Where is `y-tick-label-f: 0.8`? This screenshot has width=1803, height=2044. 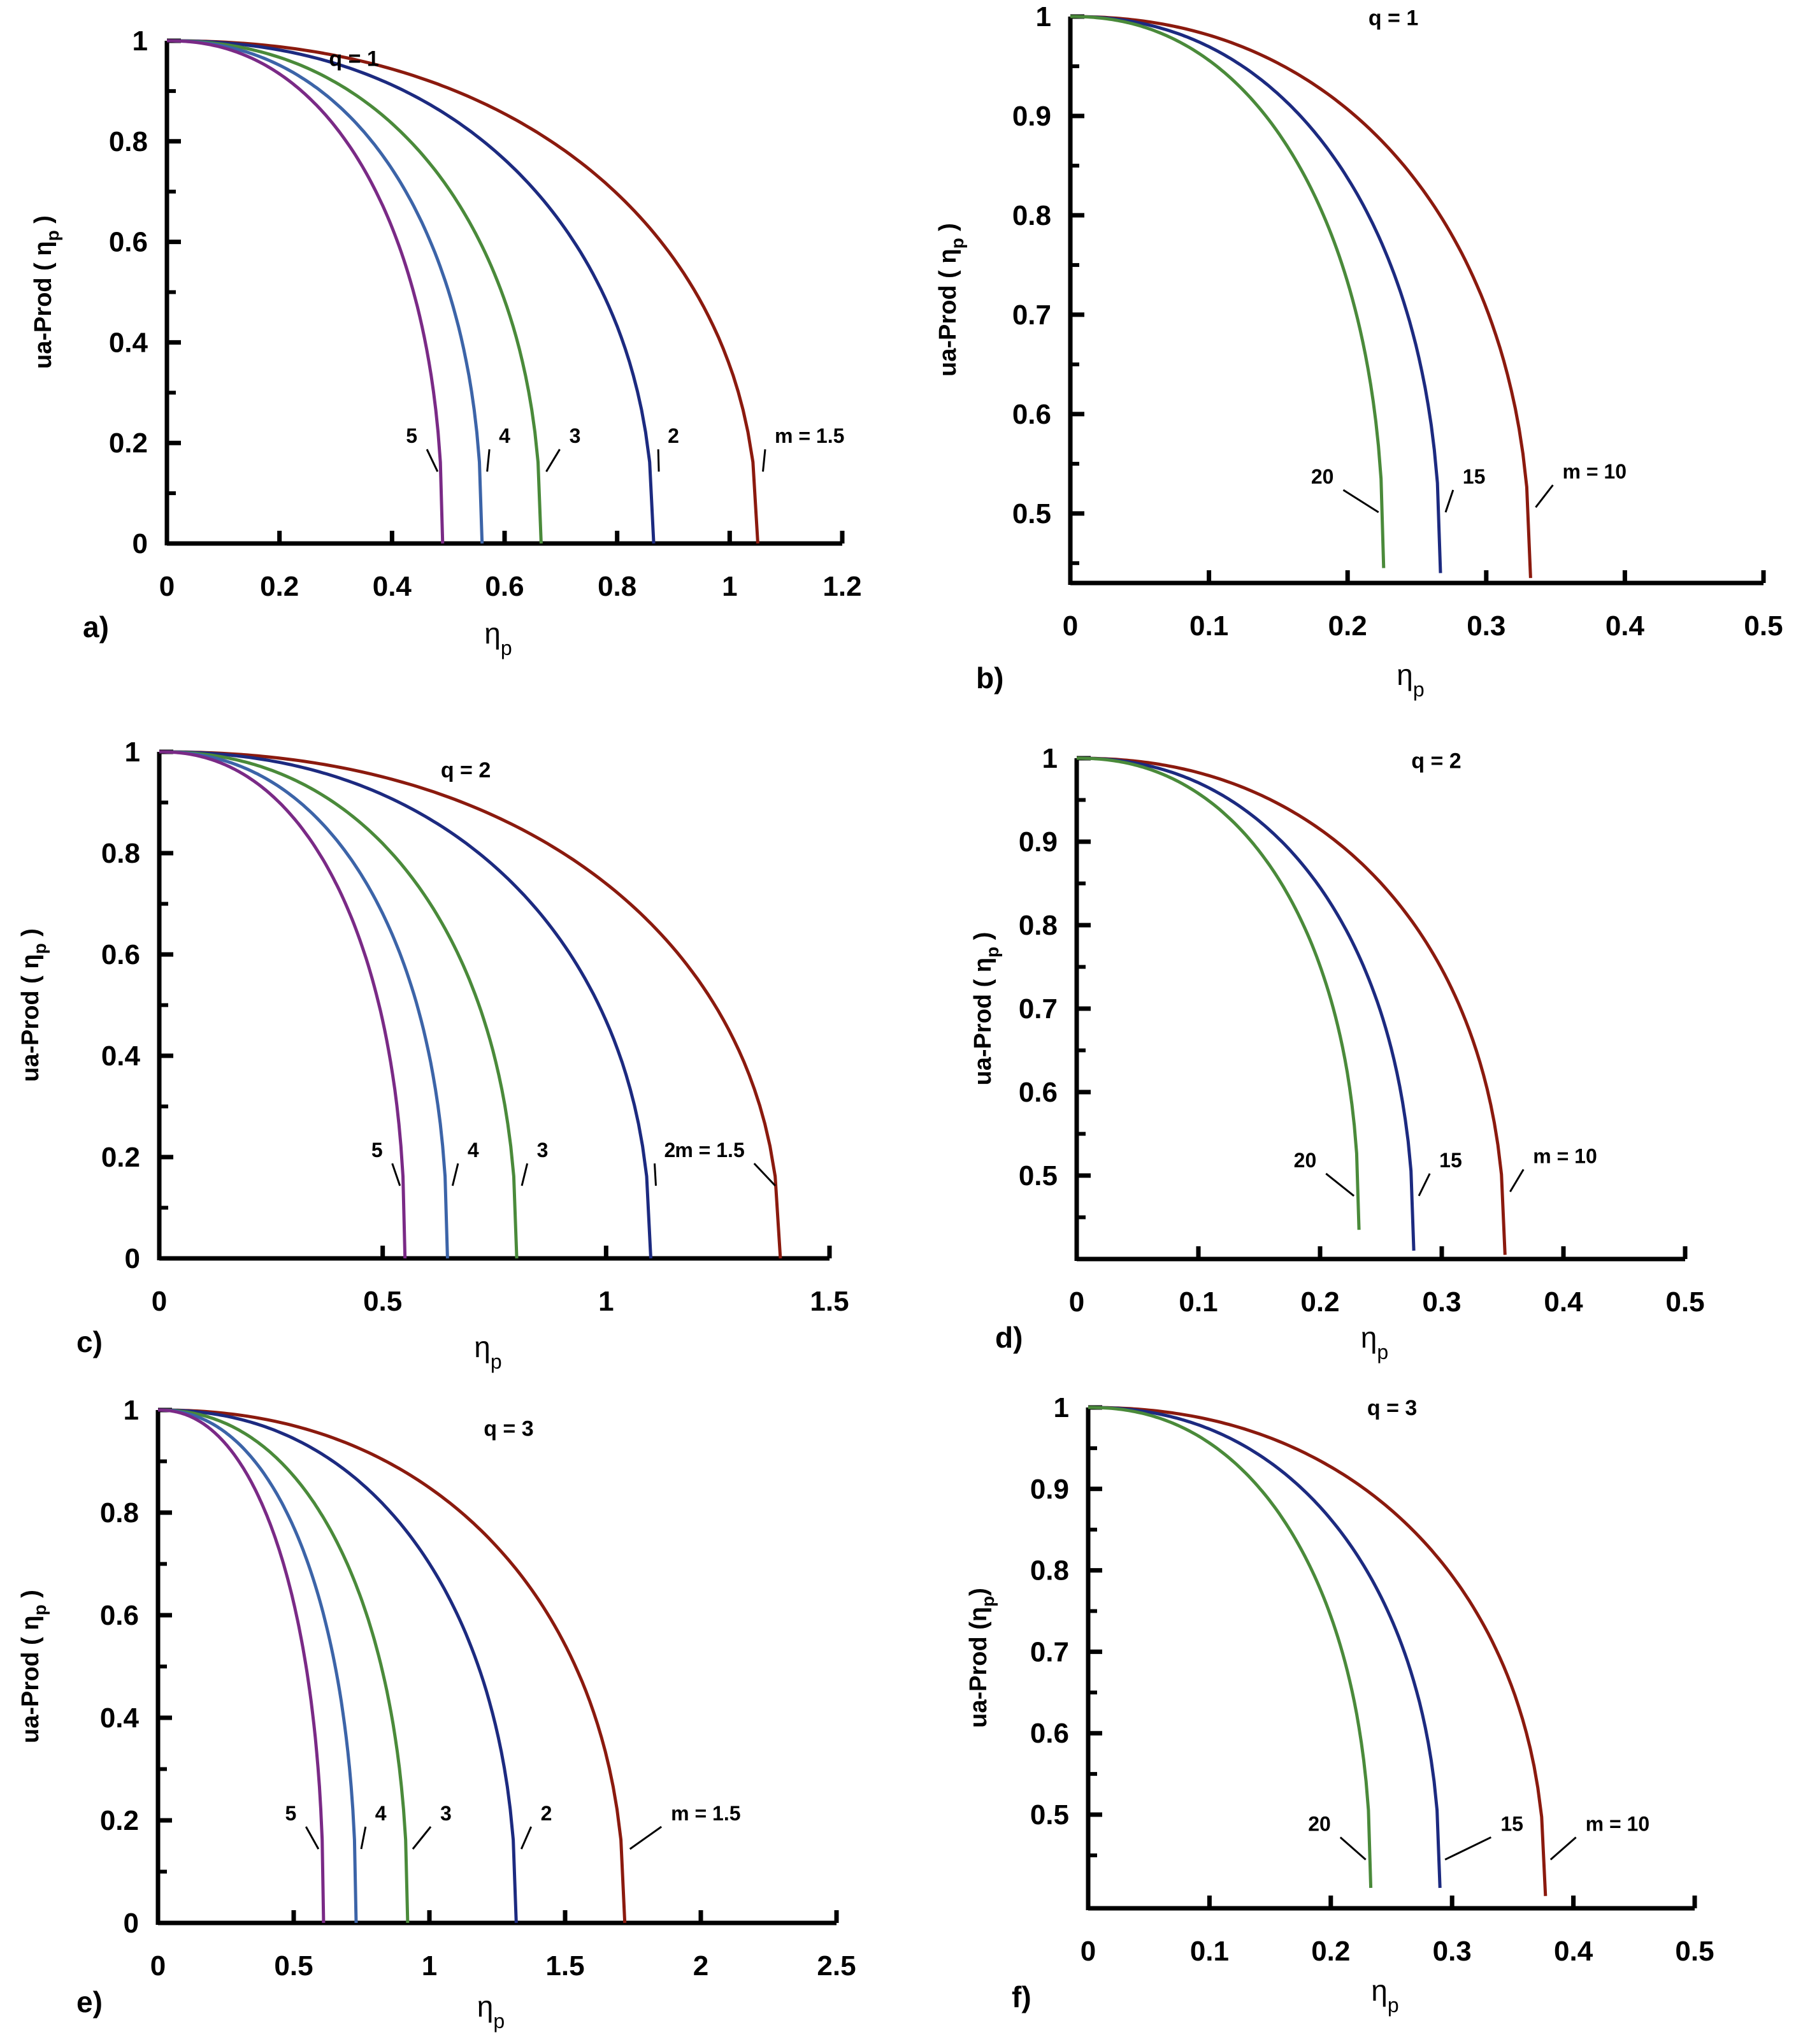
y-tick-label-f: 0.8 is located at coordinates (1049, 1571).